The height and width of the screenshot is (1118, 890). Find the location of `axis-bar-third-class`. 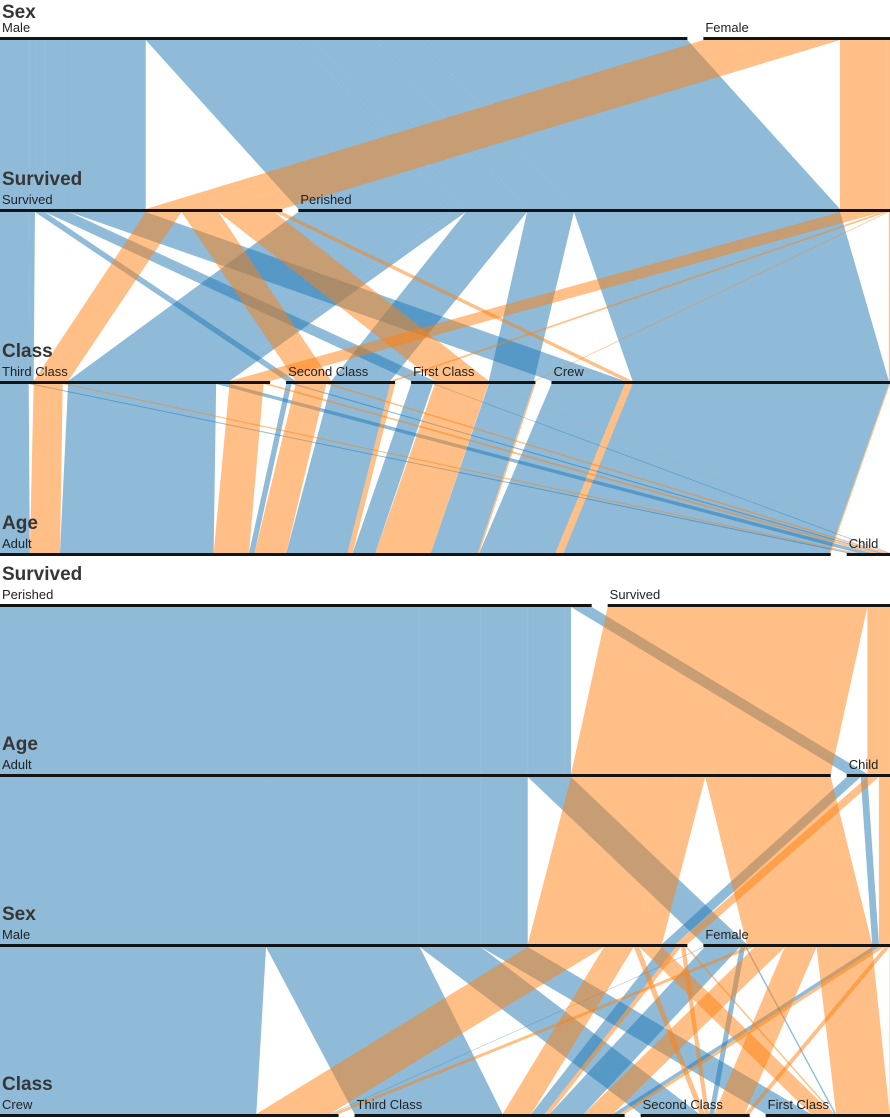

axis-bar-third-class is located at coordinates (135, 382).